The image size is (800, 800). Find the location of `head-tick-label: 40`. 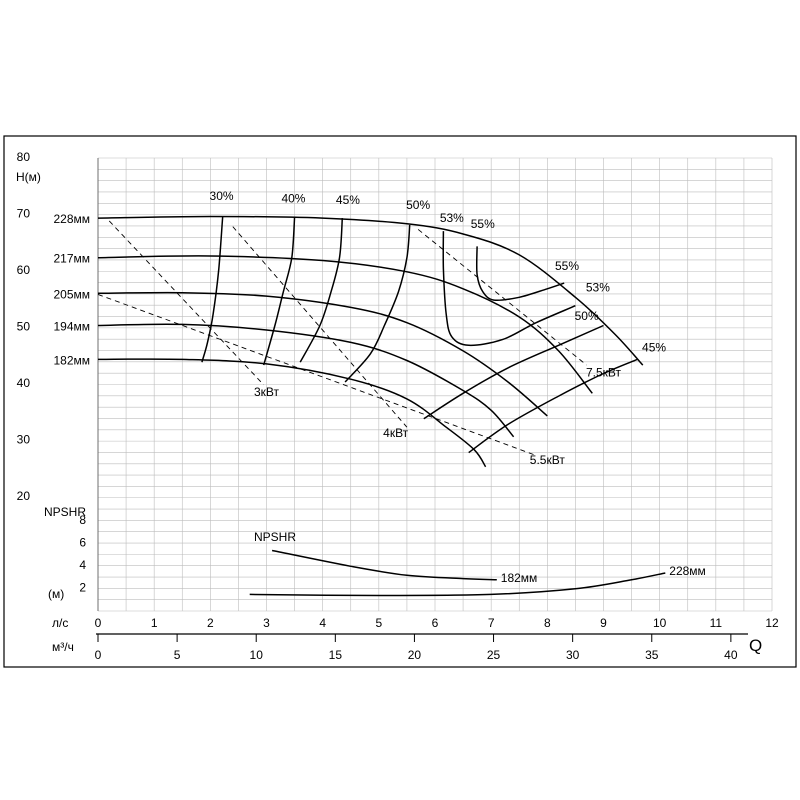

head-tick-label: 40 is located at coordinates (24, 383).